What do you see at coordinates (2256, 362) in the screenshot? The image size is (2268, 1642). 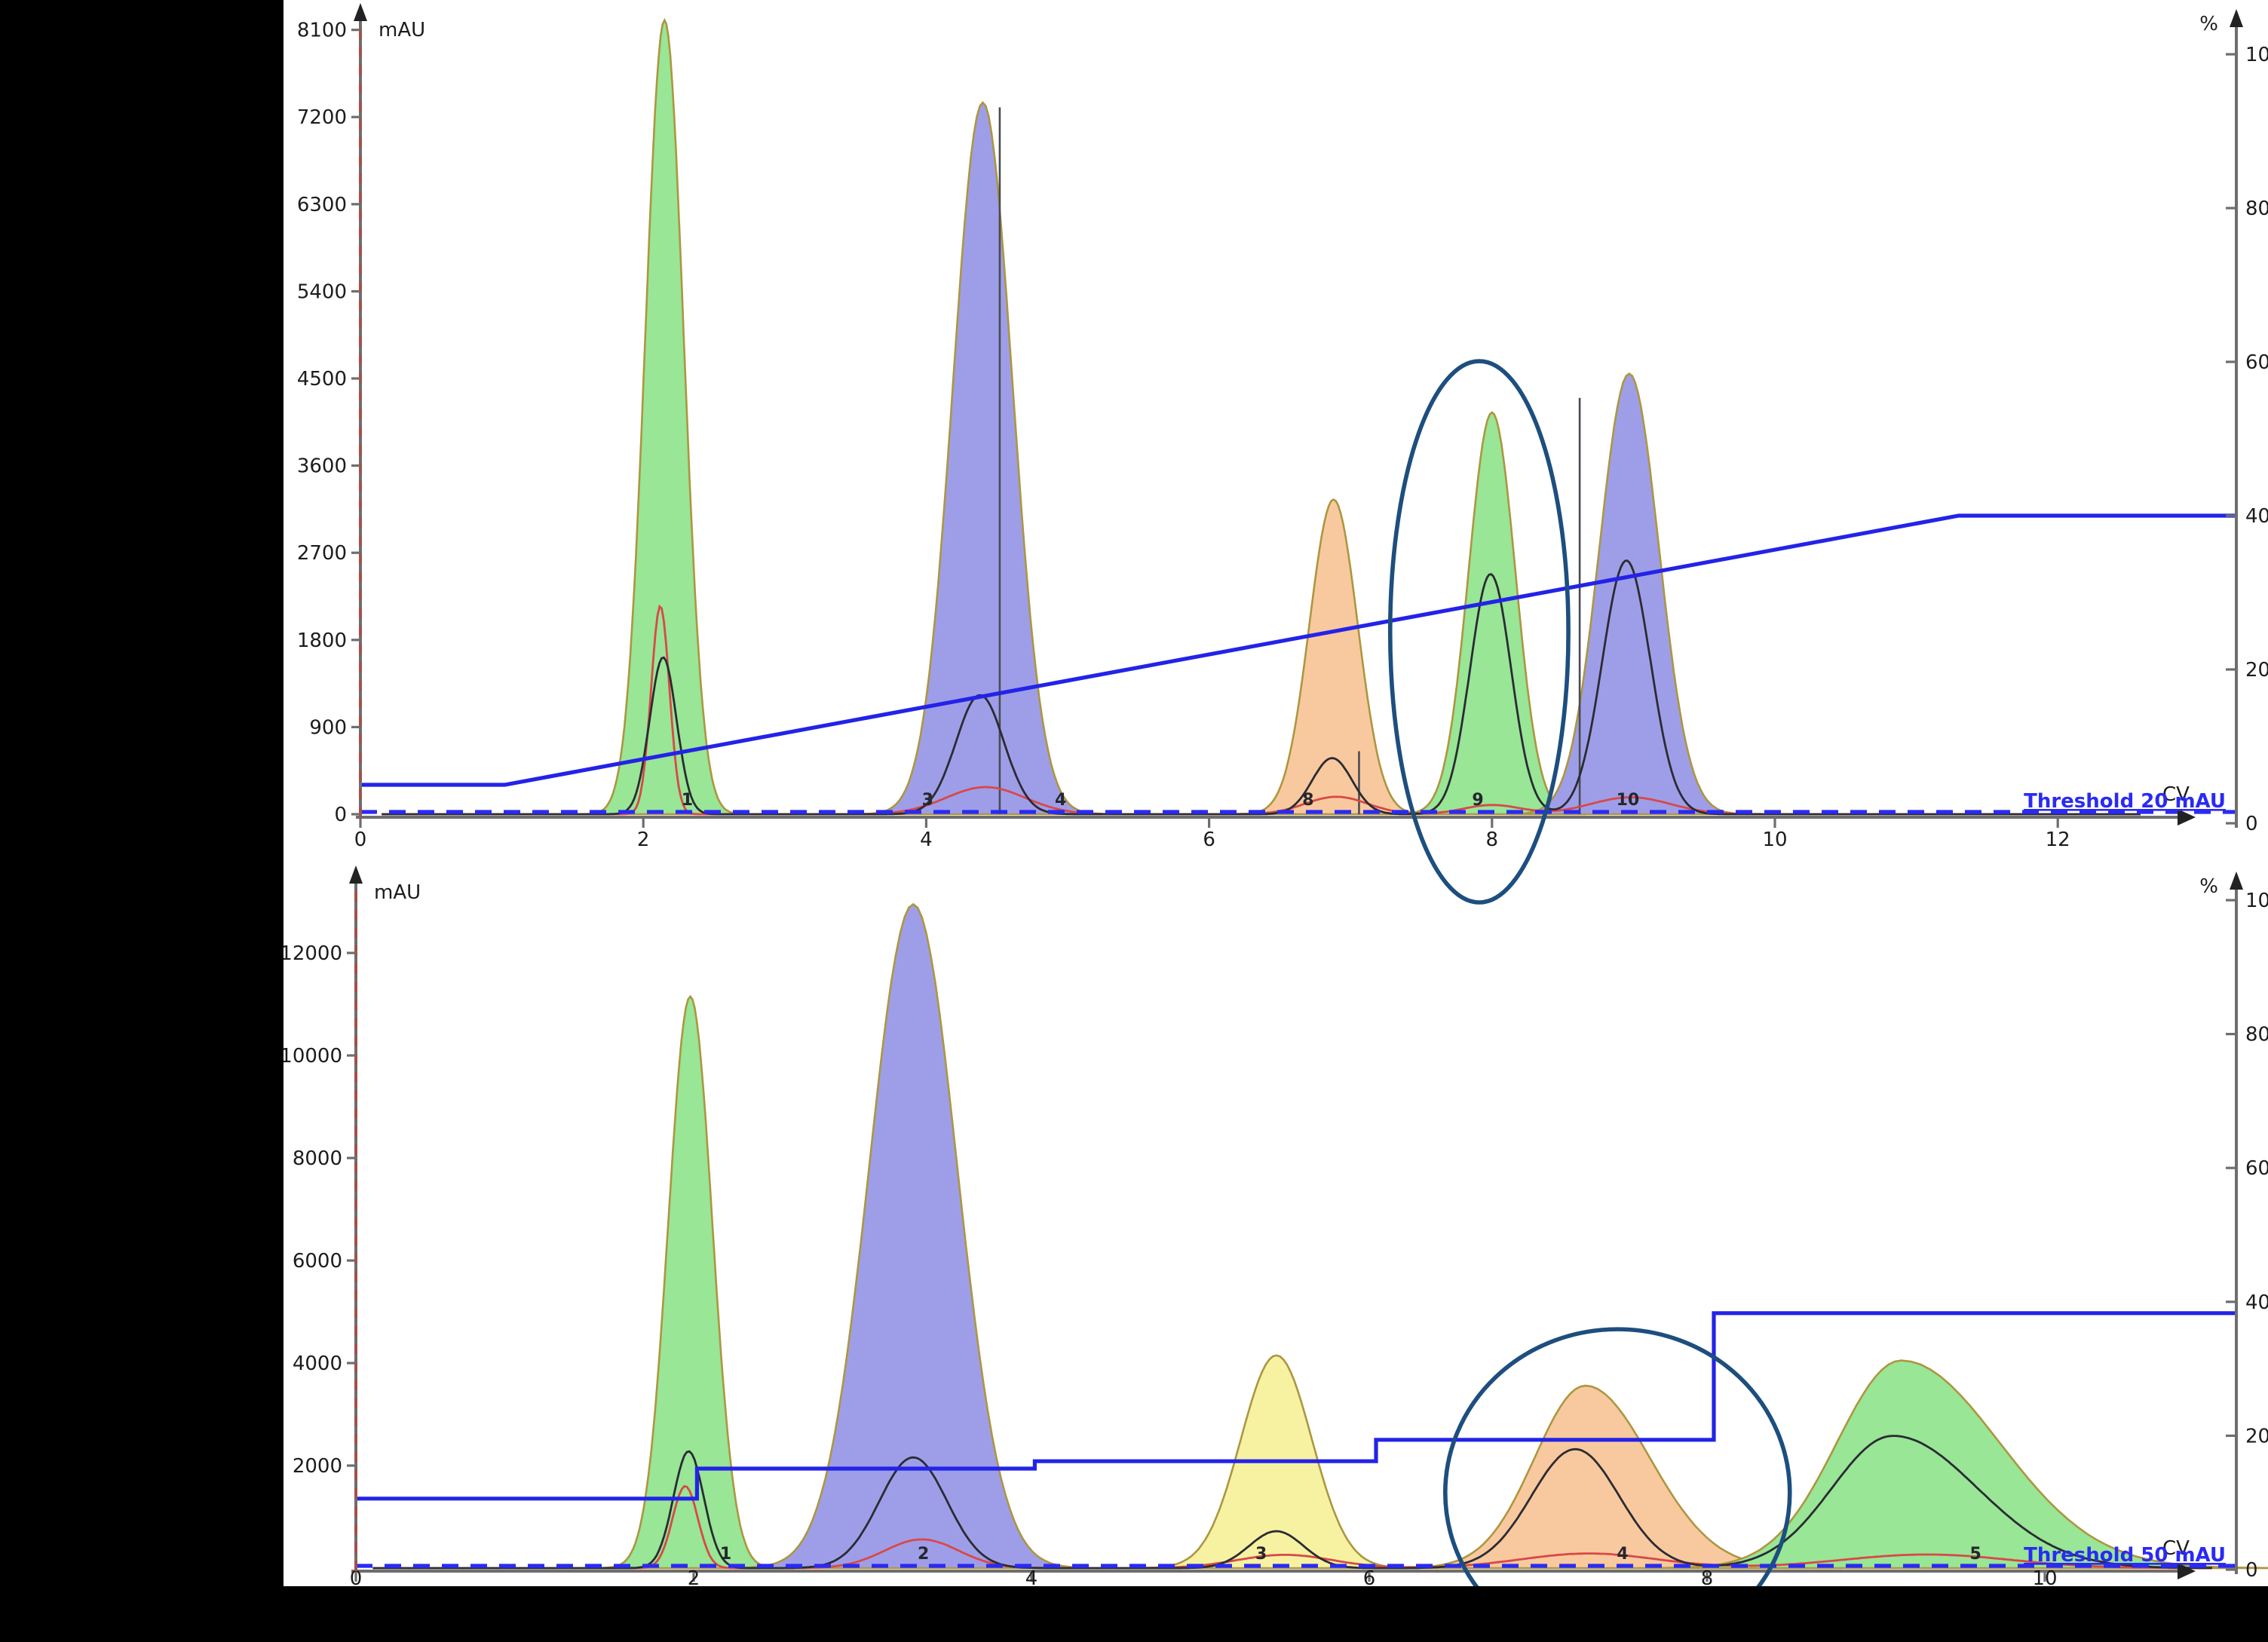 I see `top-percent-tick-label: 60` at bounding box center [2256, 362].